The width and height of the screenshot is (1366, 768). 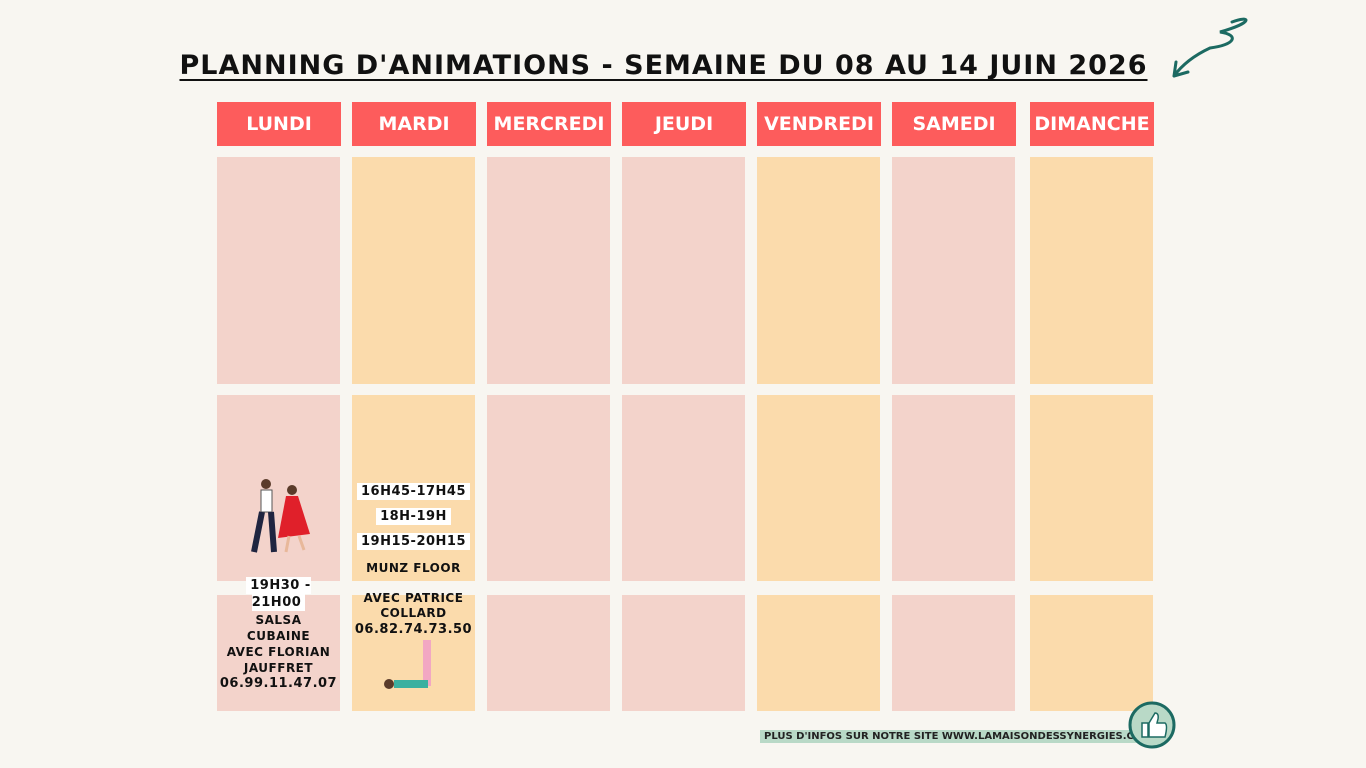 I want to click on day-header: JEUDI, so click(x=684, y=124).